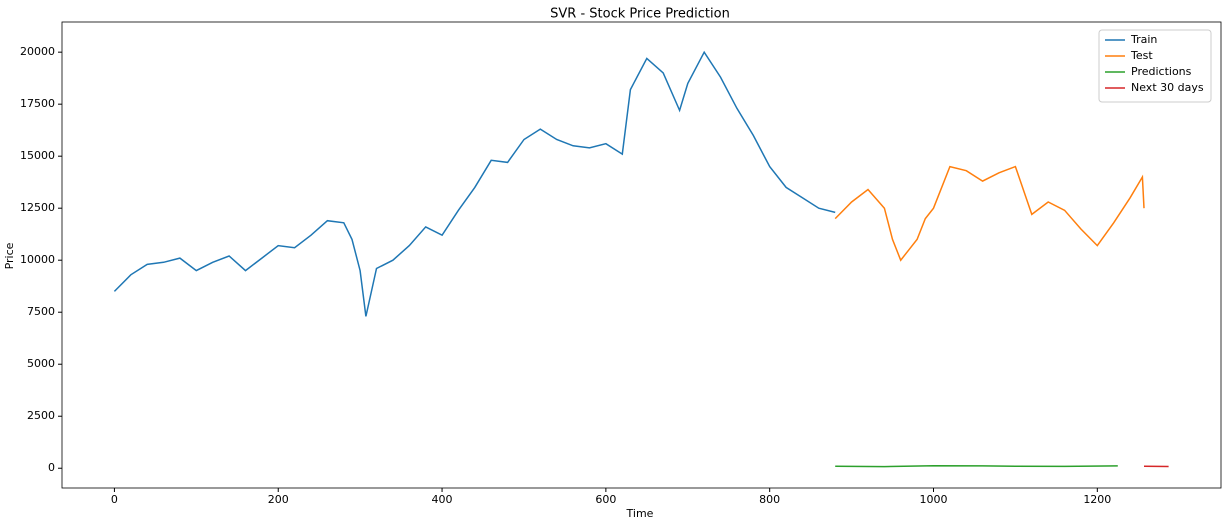 This screenshot has height=529, width=1227. I want to click on legend-label: Next 30 days, so click(1167, 87).